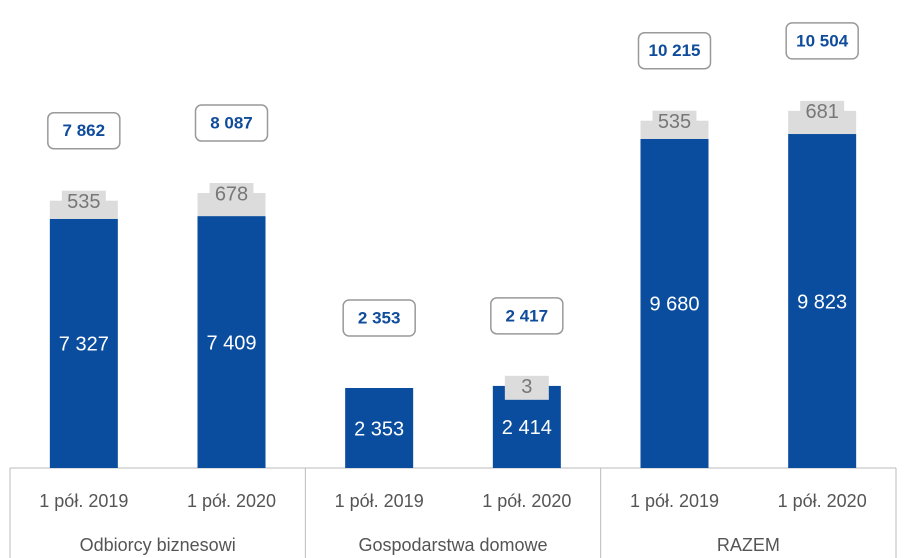 This screenshot has width=906, height=558. What do you see at coordinates (527, 428) in the screenshot?
I see `segment-label: 2 414` at bounding box center [527, 428].